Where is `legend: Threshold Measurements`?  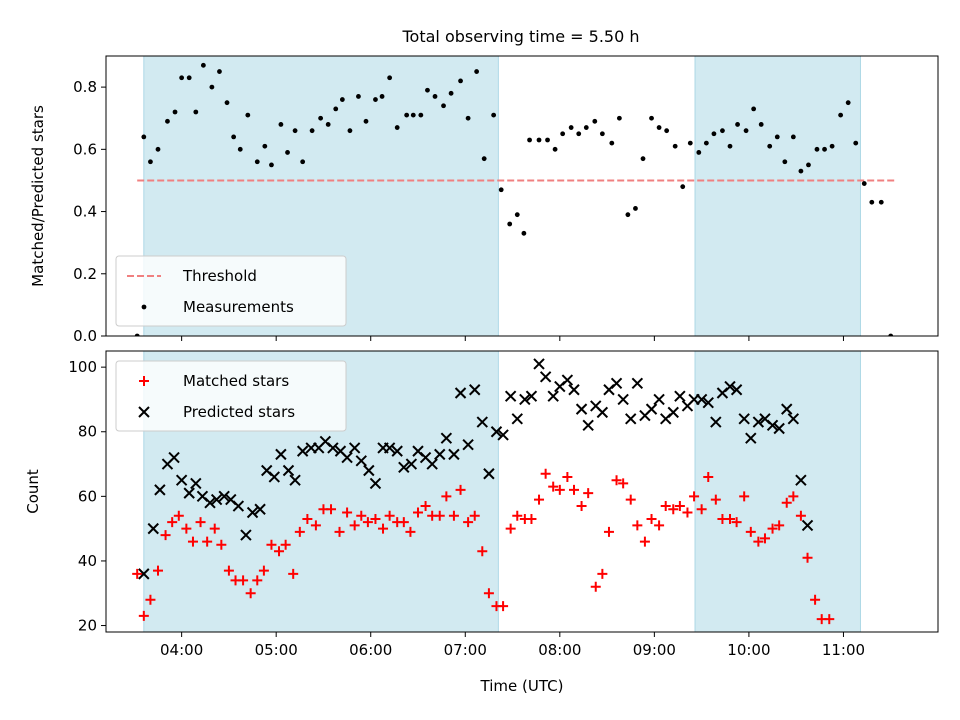 legend: Threshold Measurements is located at coordinates (231, 291).